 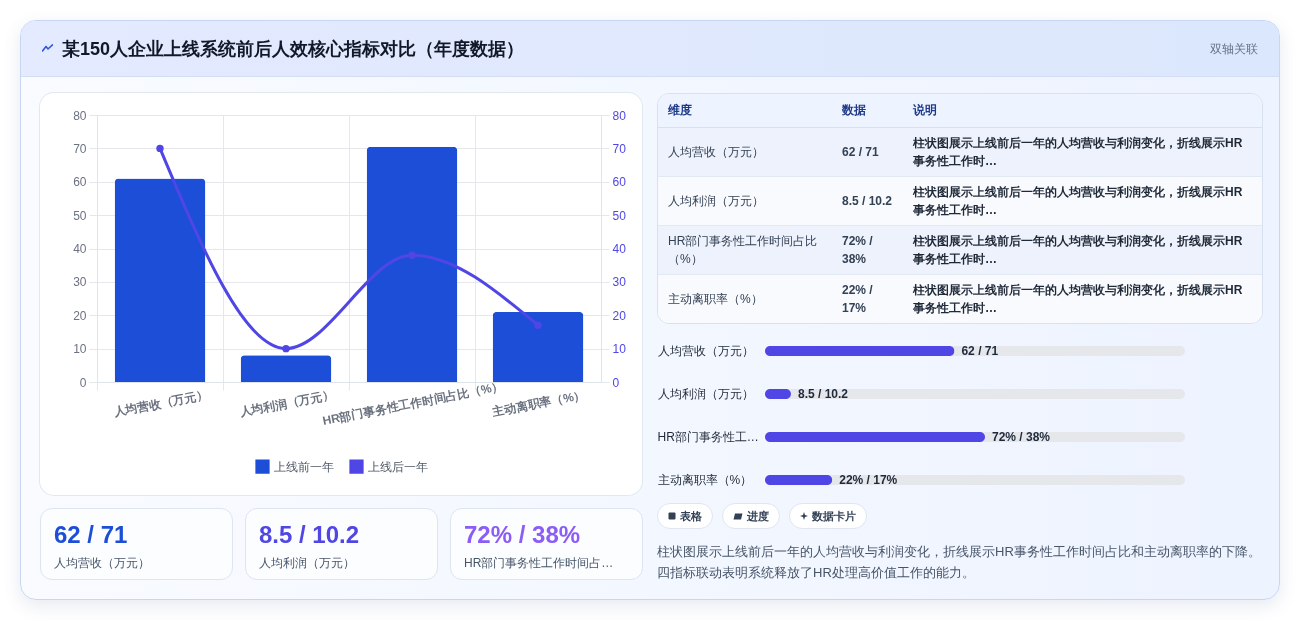 What do you see at coordinates (705, 351) in the screenshot?
I see `y-tick-label: 人均营收（万元）` at bounding box center [705, 351].